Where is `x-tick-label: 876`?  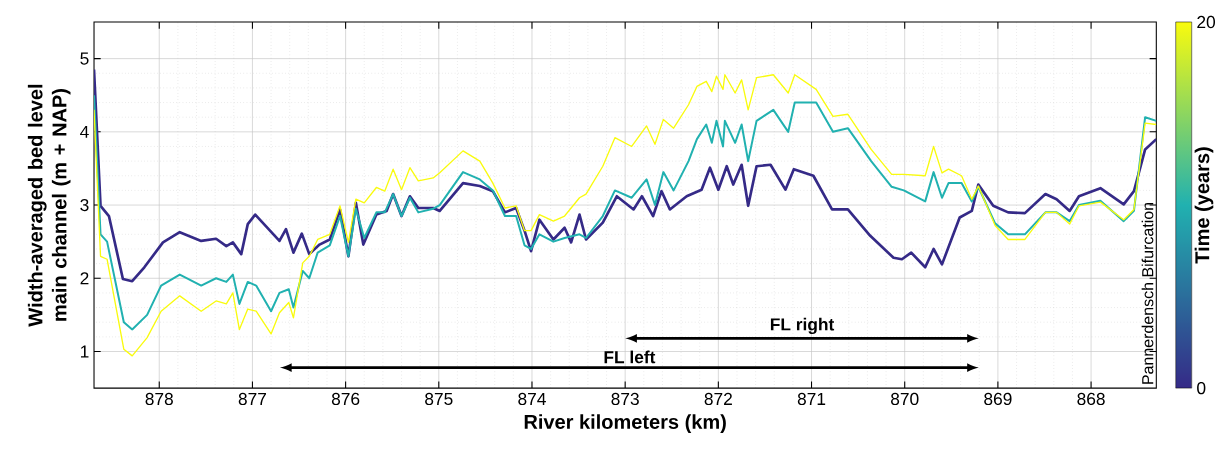 x-tick-label: 876 is located at coordinates (345, 398).